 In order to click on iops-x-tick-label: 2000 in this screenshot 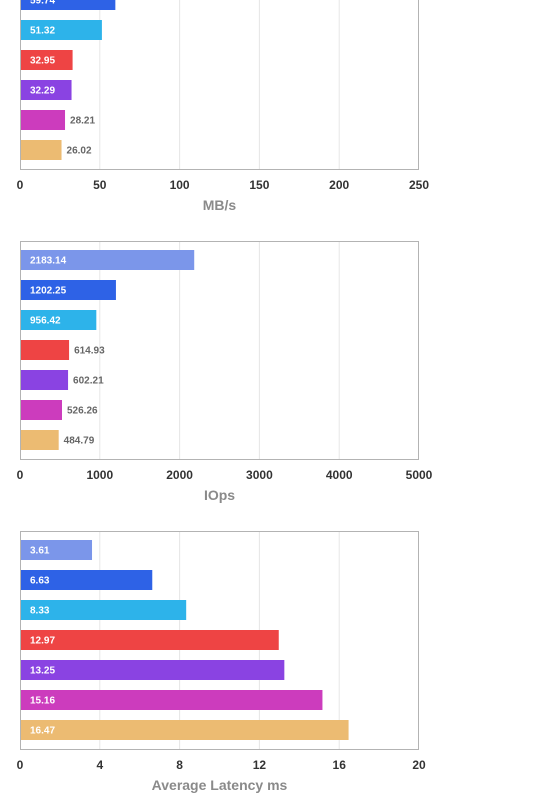, I will do `click(179, 475)`.